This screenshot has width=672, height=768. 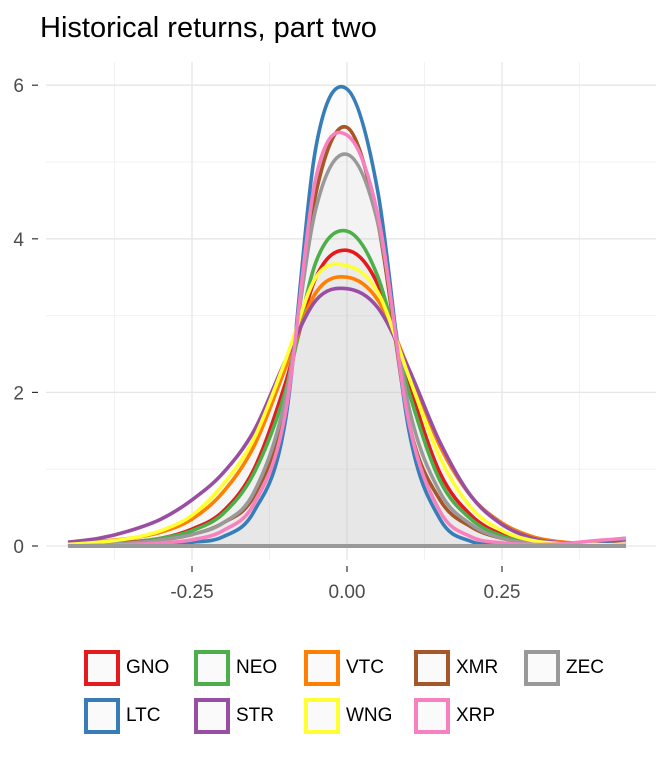 I want to click on legend: GNO NEO VTC XMR ZEC LTC STR WNG XRP, so click(x=359, y=692).